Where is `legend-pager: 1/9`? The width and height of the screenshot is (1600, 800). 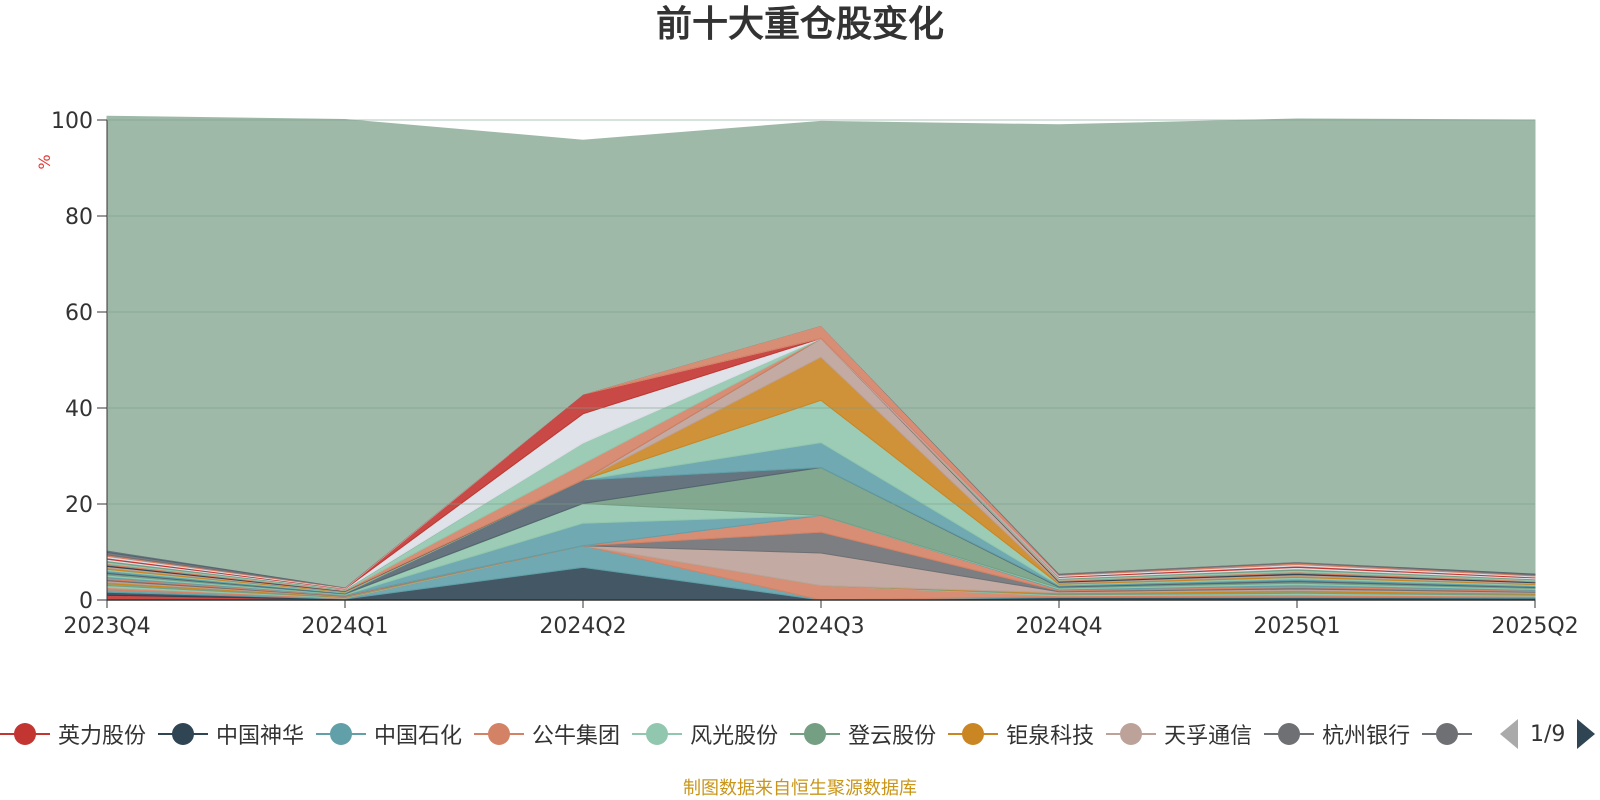 legend-pager: 1/9 is located at coordinates (1550, 734).